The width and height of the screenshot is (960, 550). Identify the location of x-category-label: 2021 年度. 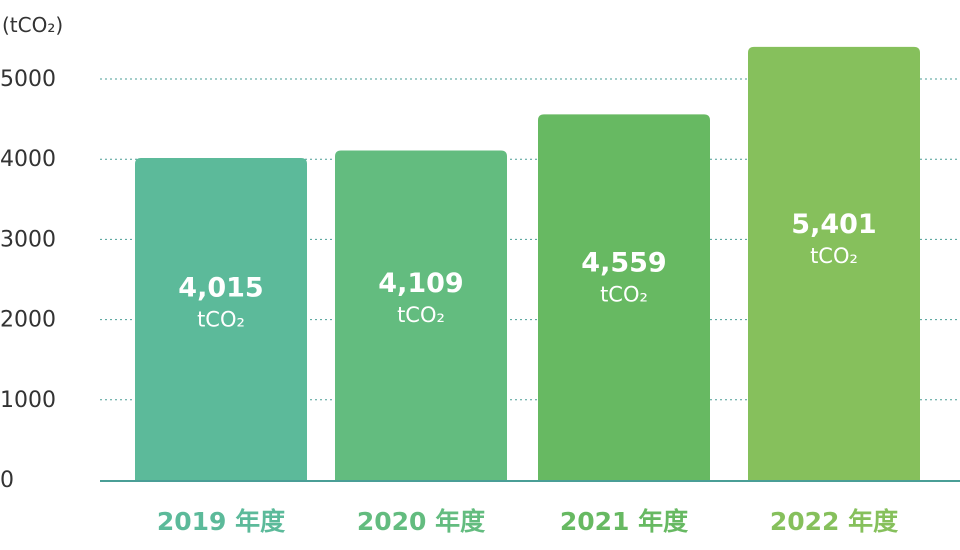
(624, 521).